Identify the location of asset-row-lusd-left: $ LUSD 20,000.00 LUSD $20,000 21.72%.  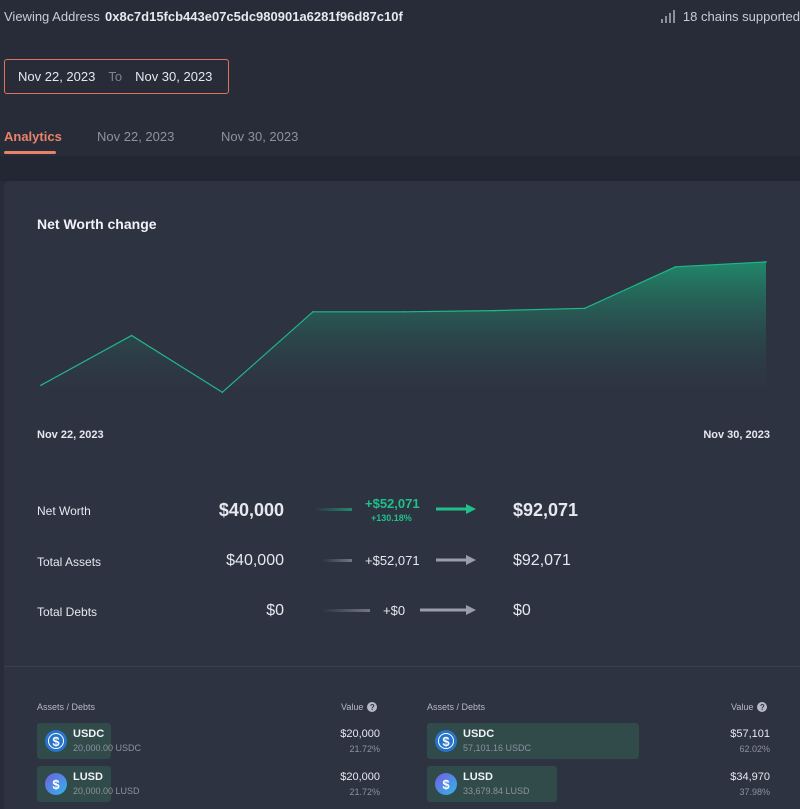
(209, 784).